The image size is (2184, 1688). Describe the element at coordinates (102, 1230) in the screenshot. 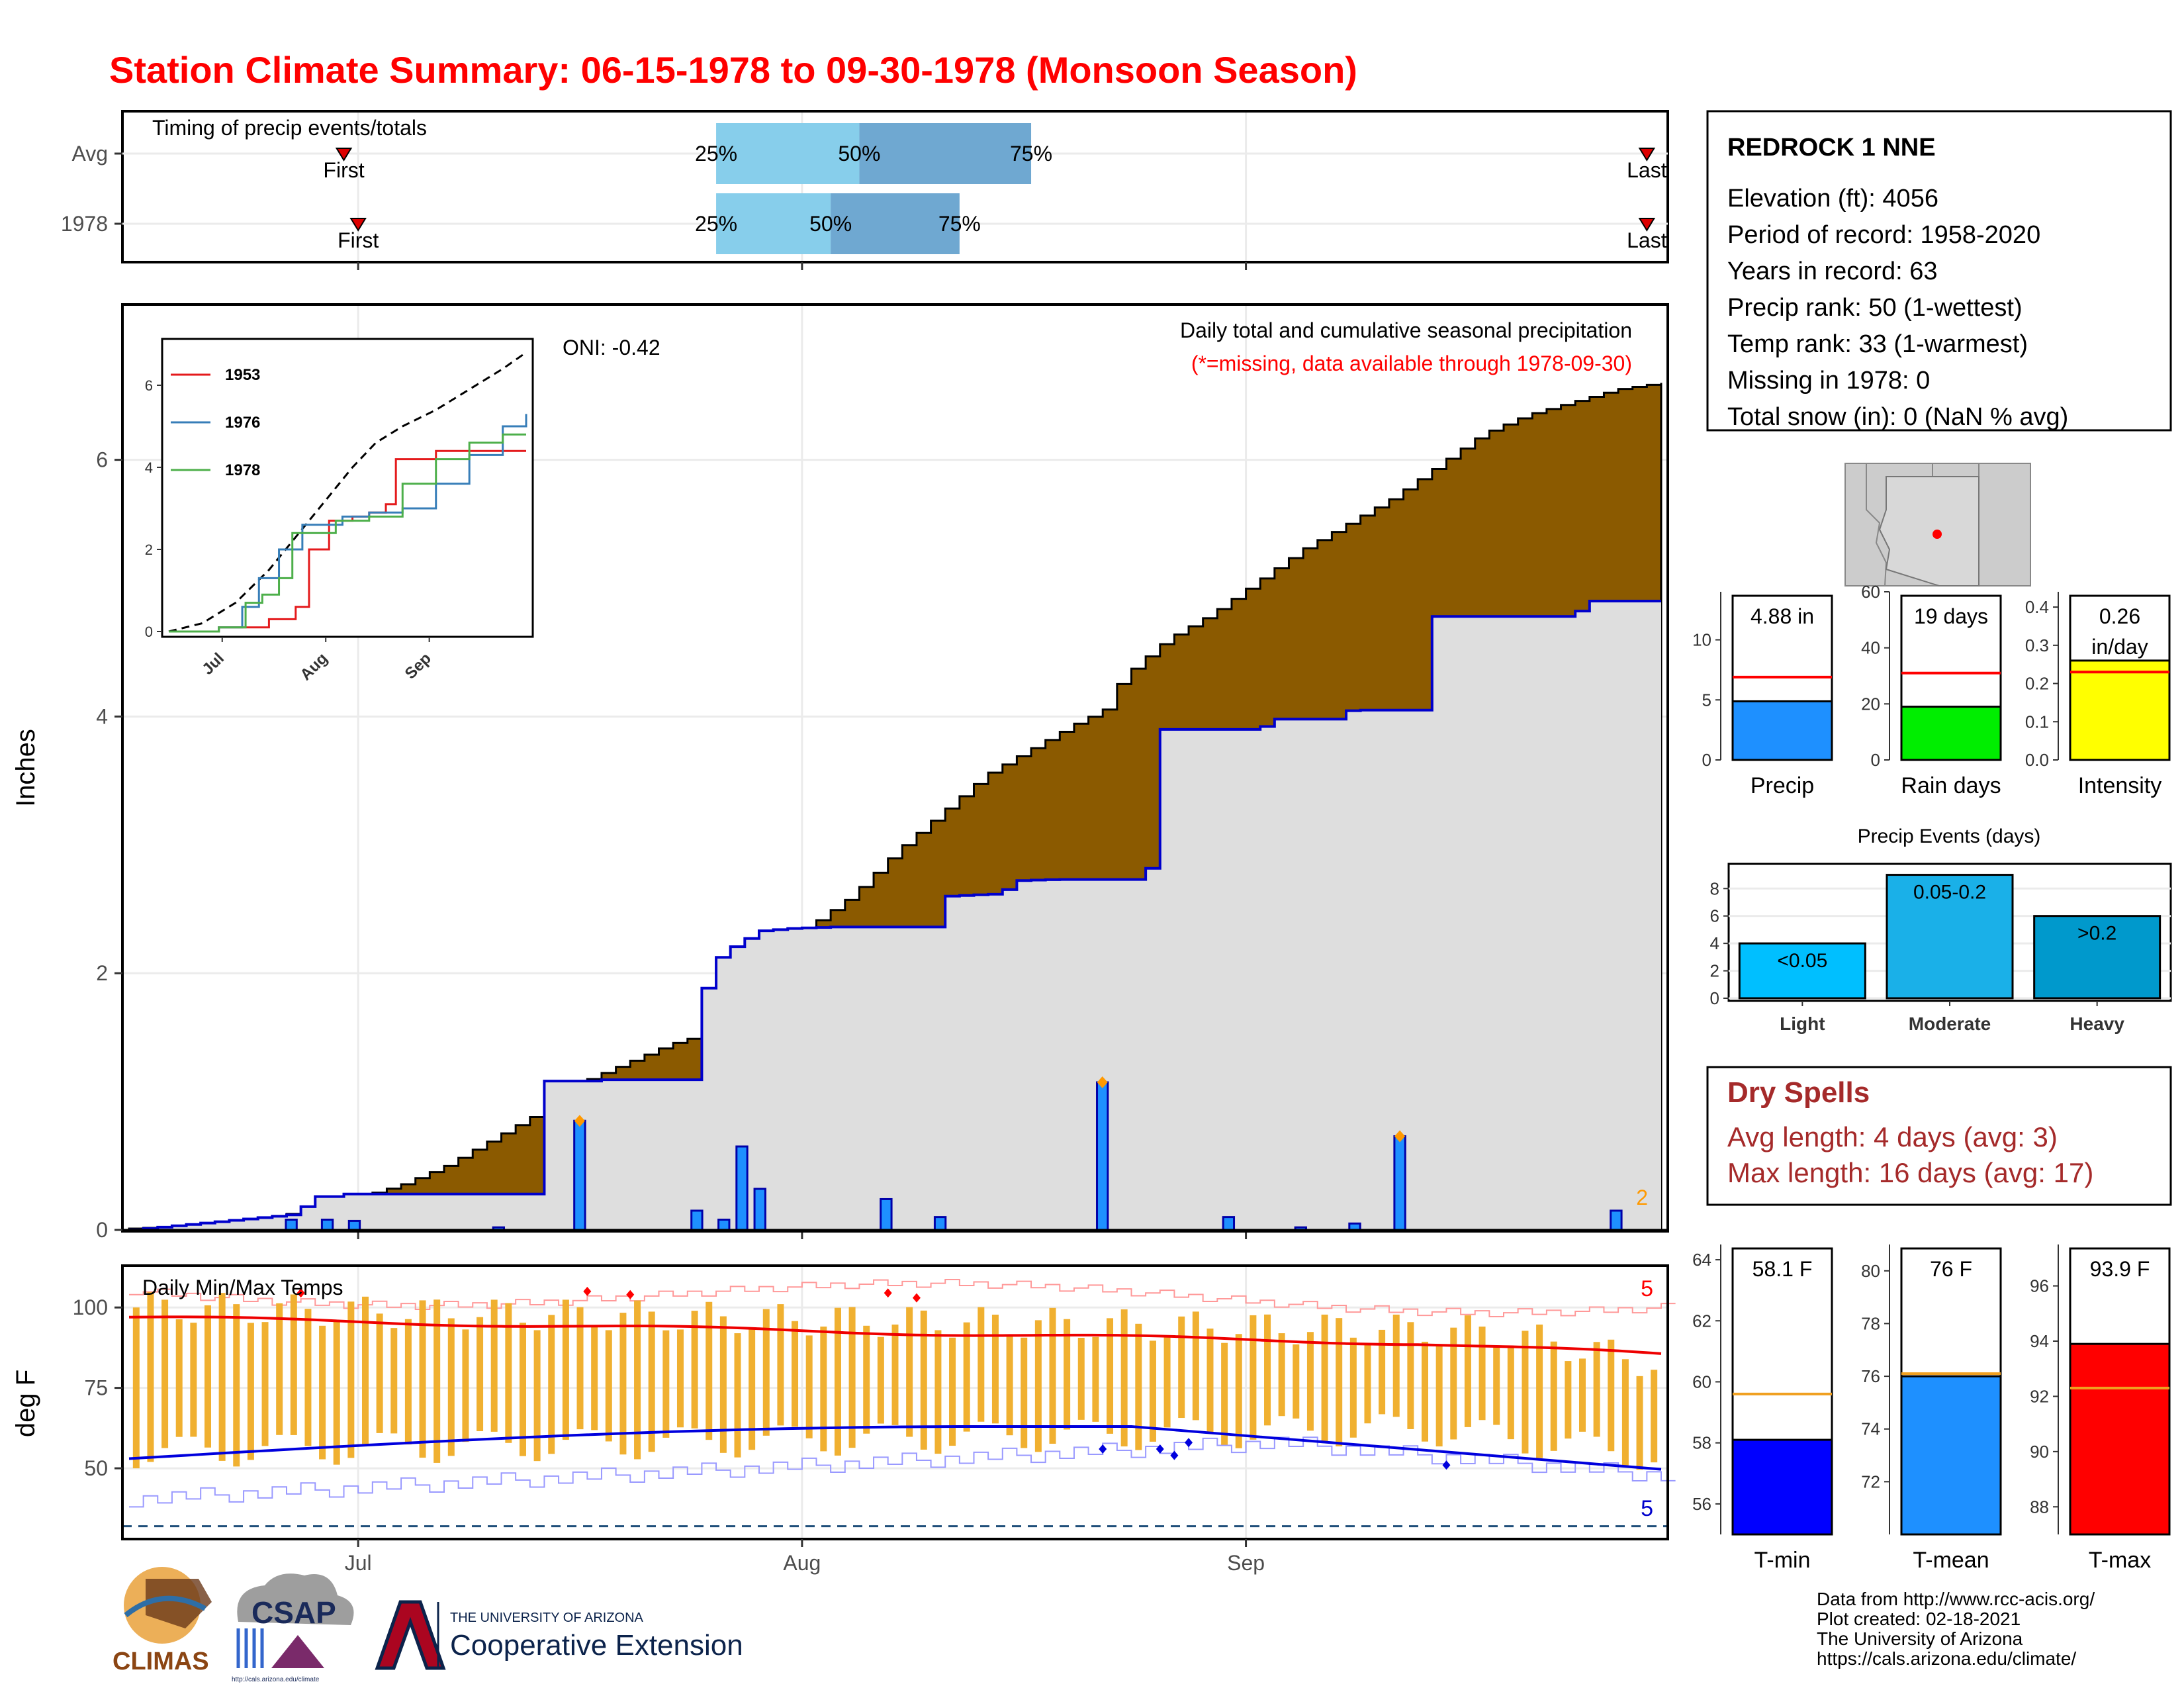

I see `precip-ytick-label: 0` at that location.